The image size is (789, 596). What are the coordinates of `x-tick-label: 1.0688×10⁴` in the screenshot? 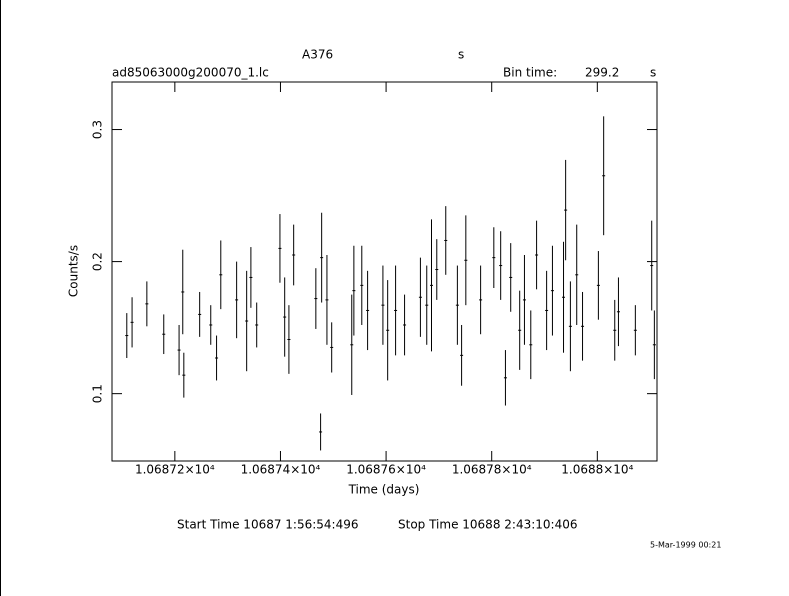 It's located at (597, 470).